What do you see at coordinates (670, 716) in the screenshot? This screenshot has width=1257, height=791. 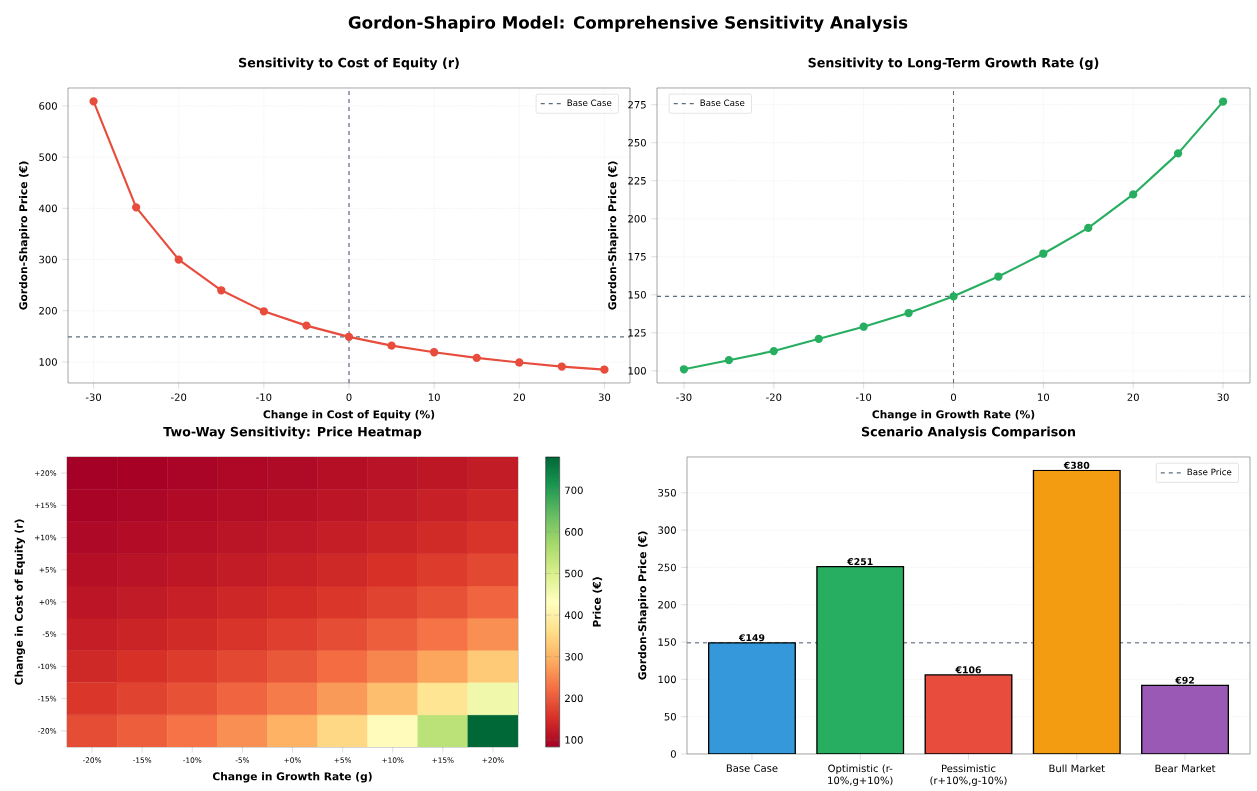 I see `y-tick-label: 50` at bounding box center [670, 716].